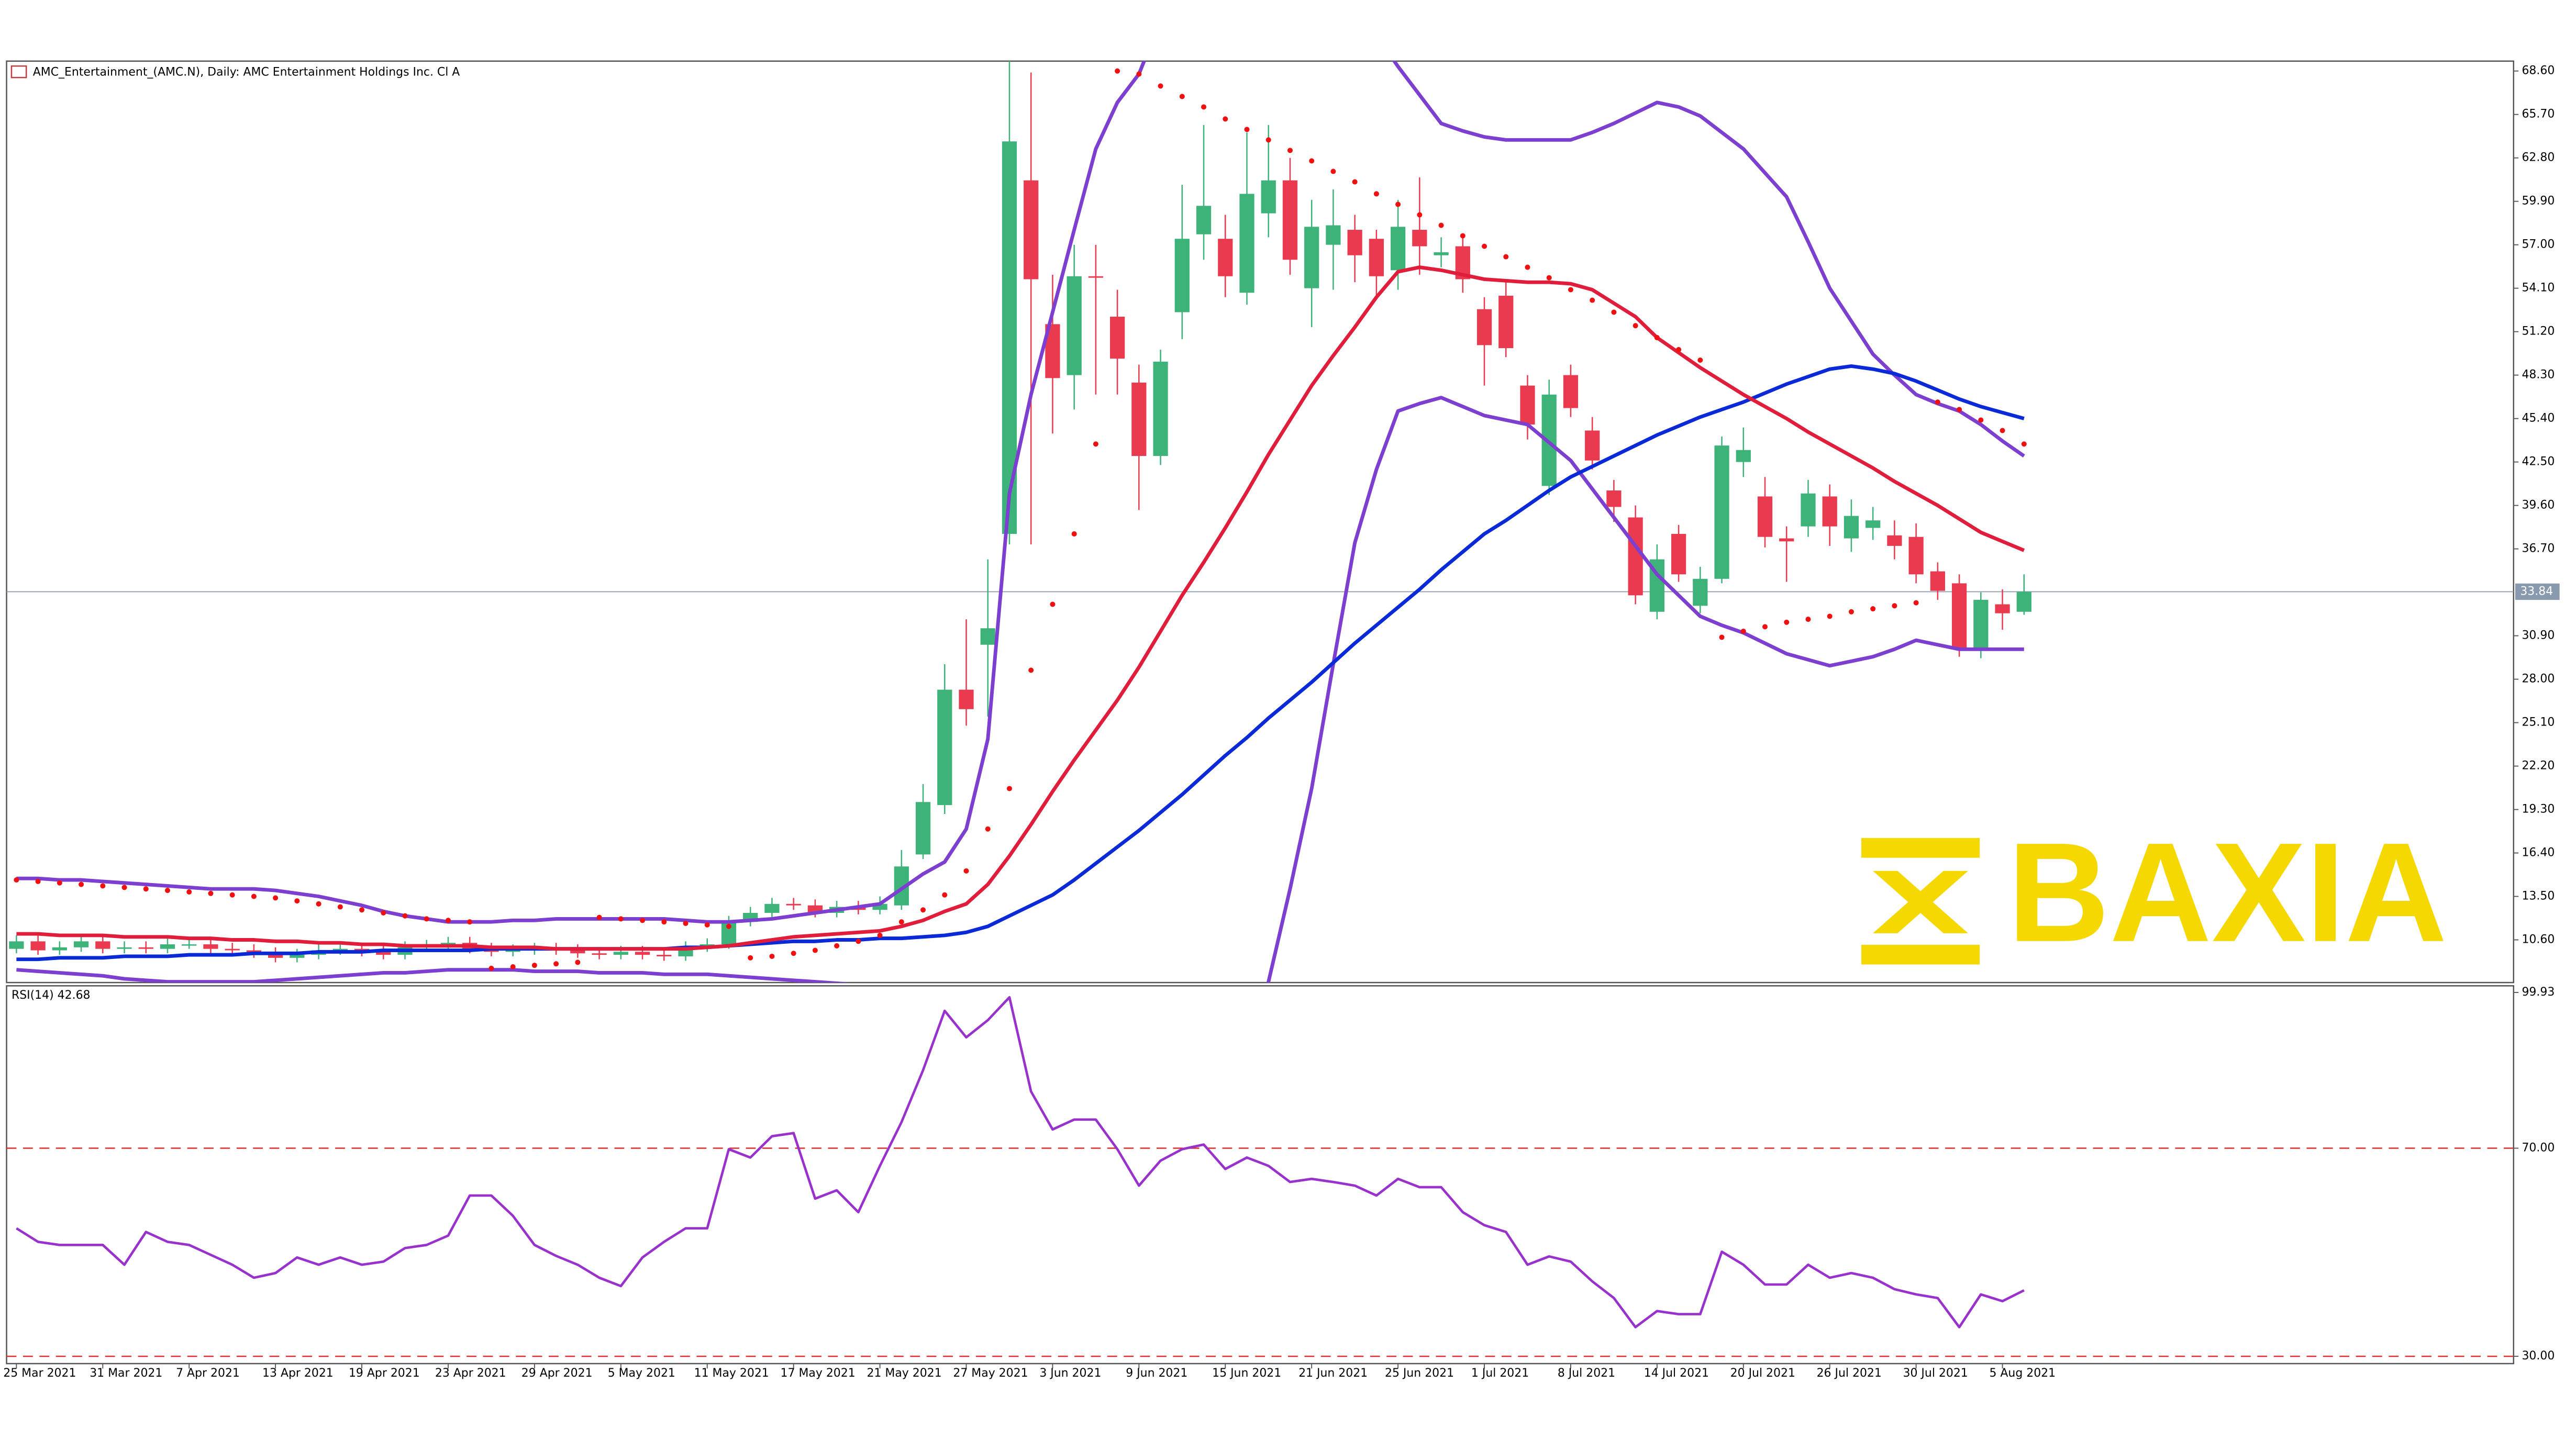  What do you see at coordinates (1762, 1374) in the screenshot?
I see `x-tick-label: 20 Jul 2021` at bounding box center [1762, 1374].